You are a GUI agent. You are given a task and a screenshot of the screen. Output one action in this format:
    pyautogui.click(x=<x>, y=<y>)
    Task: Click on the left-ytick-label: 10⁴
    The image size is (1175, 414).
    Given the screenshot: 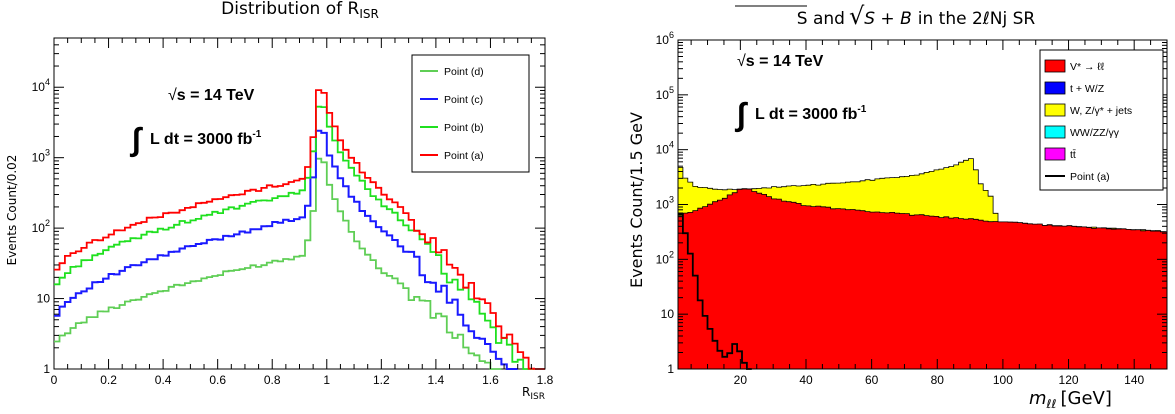 What is the action you would take?
    pyautogui.click(x=41, y=85)
    